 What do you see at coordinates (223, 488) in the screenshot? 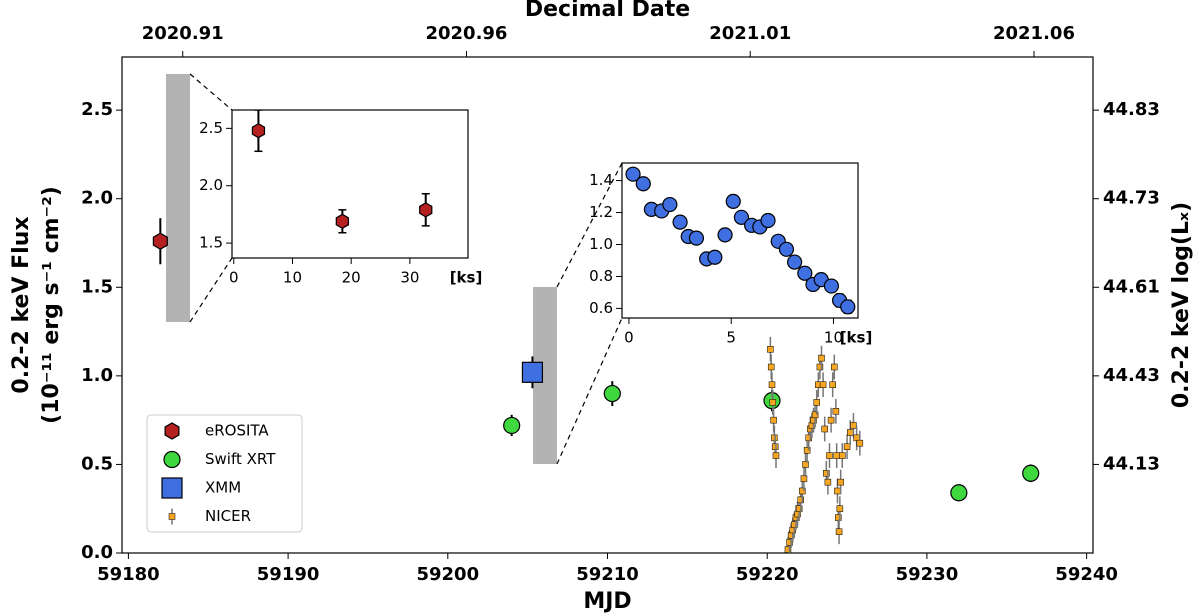
I see `legend-label: XMM` at bounding box center [223, 488].